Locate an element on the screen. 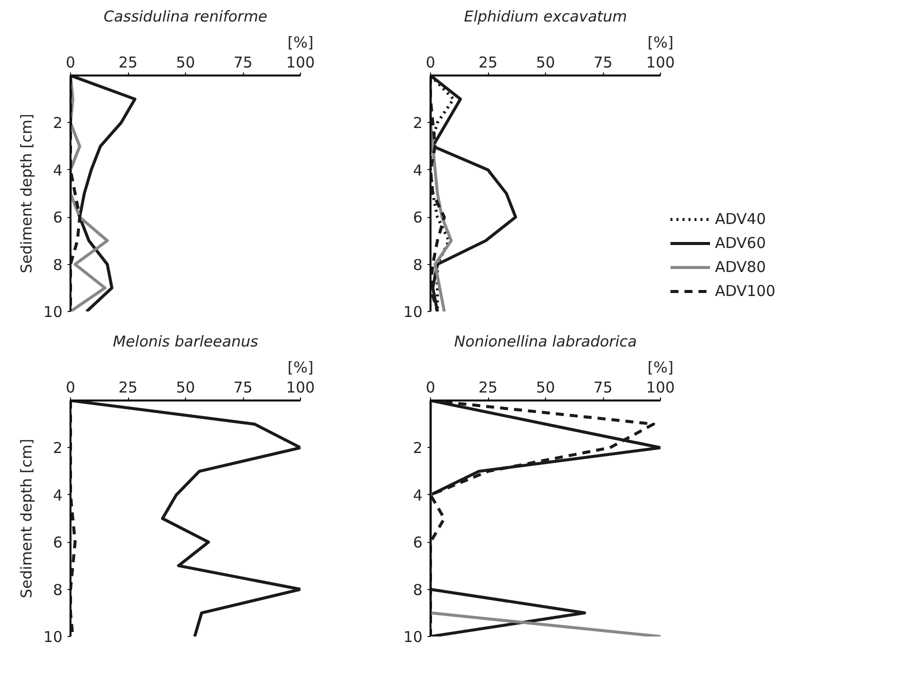  chart-title: Nonionellina labradorica is located at coordinates (545, 341).